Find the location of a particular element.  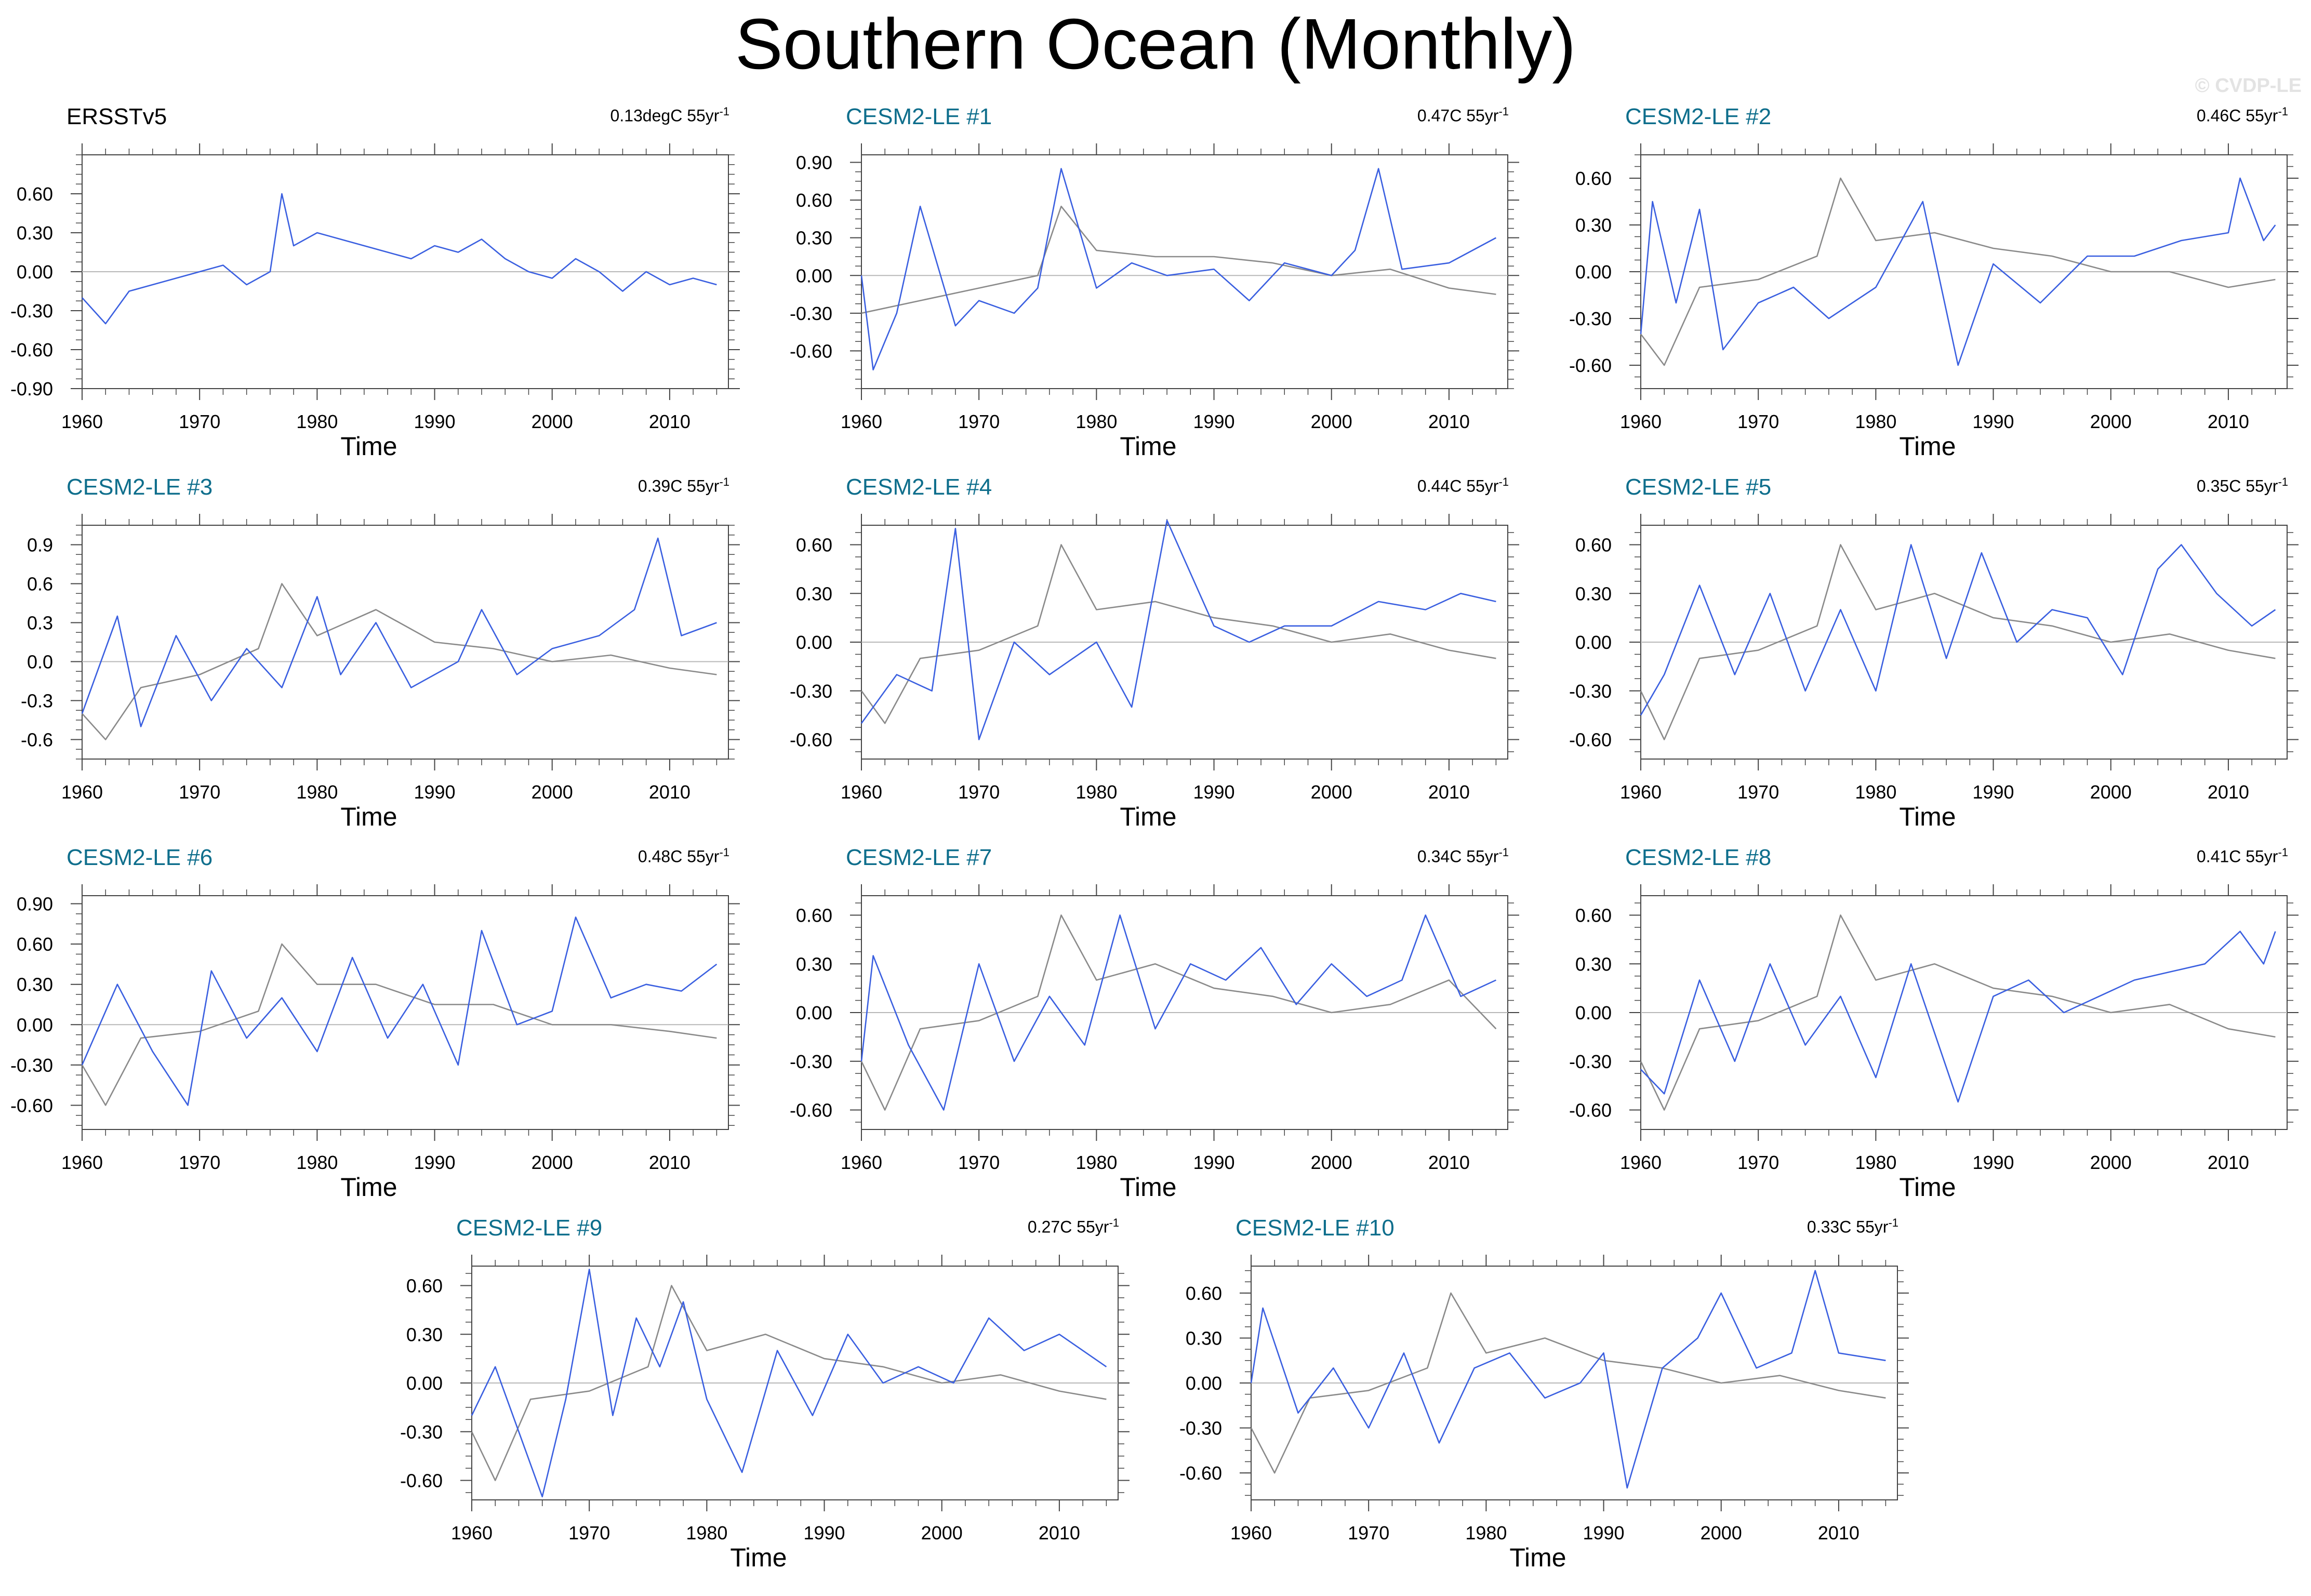

trend-value: 0.35C 55yr is located at coordinates (2237, 486).